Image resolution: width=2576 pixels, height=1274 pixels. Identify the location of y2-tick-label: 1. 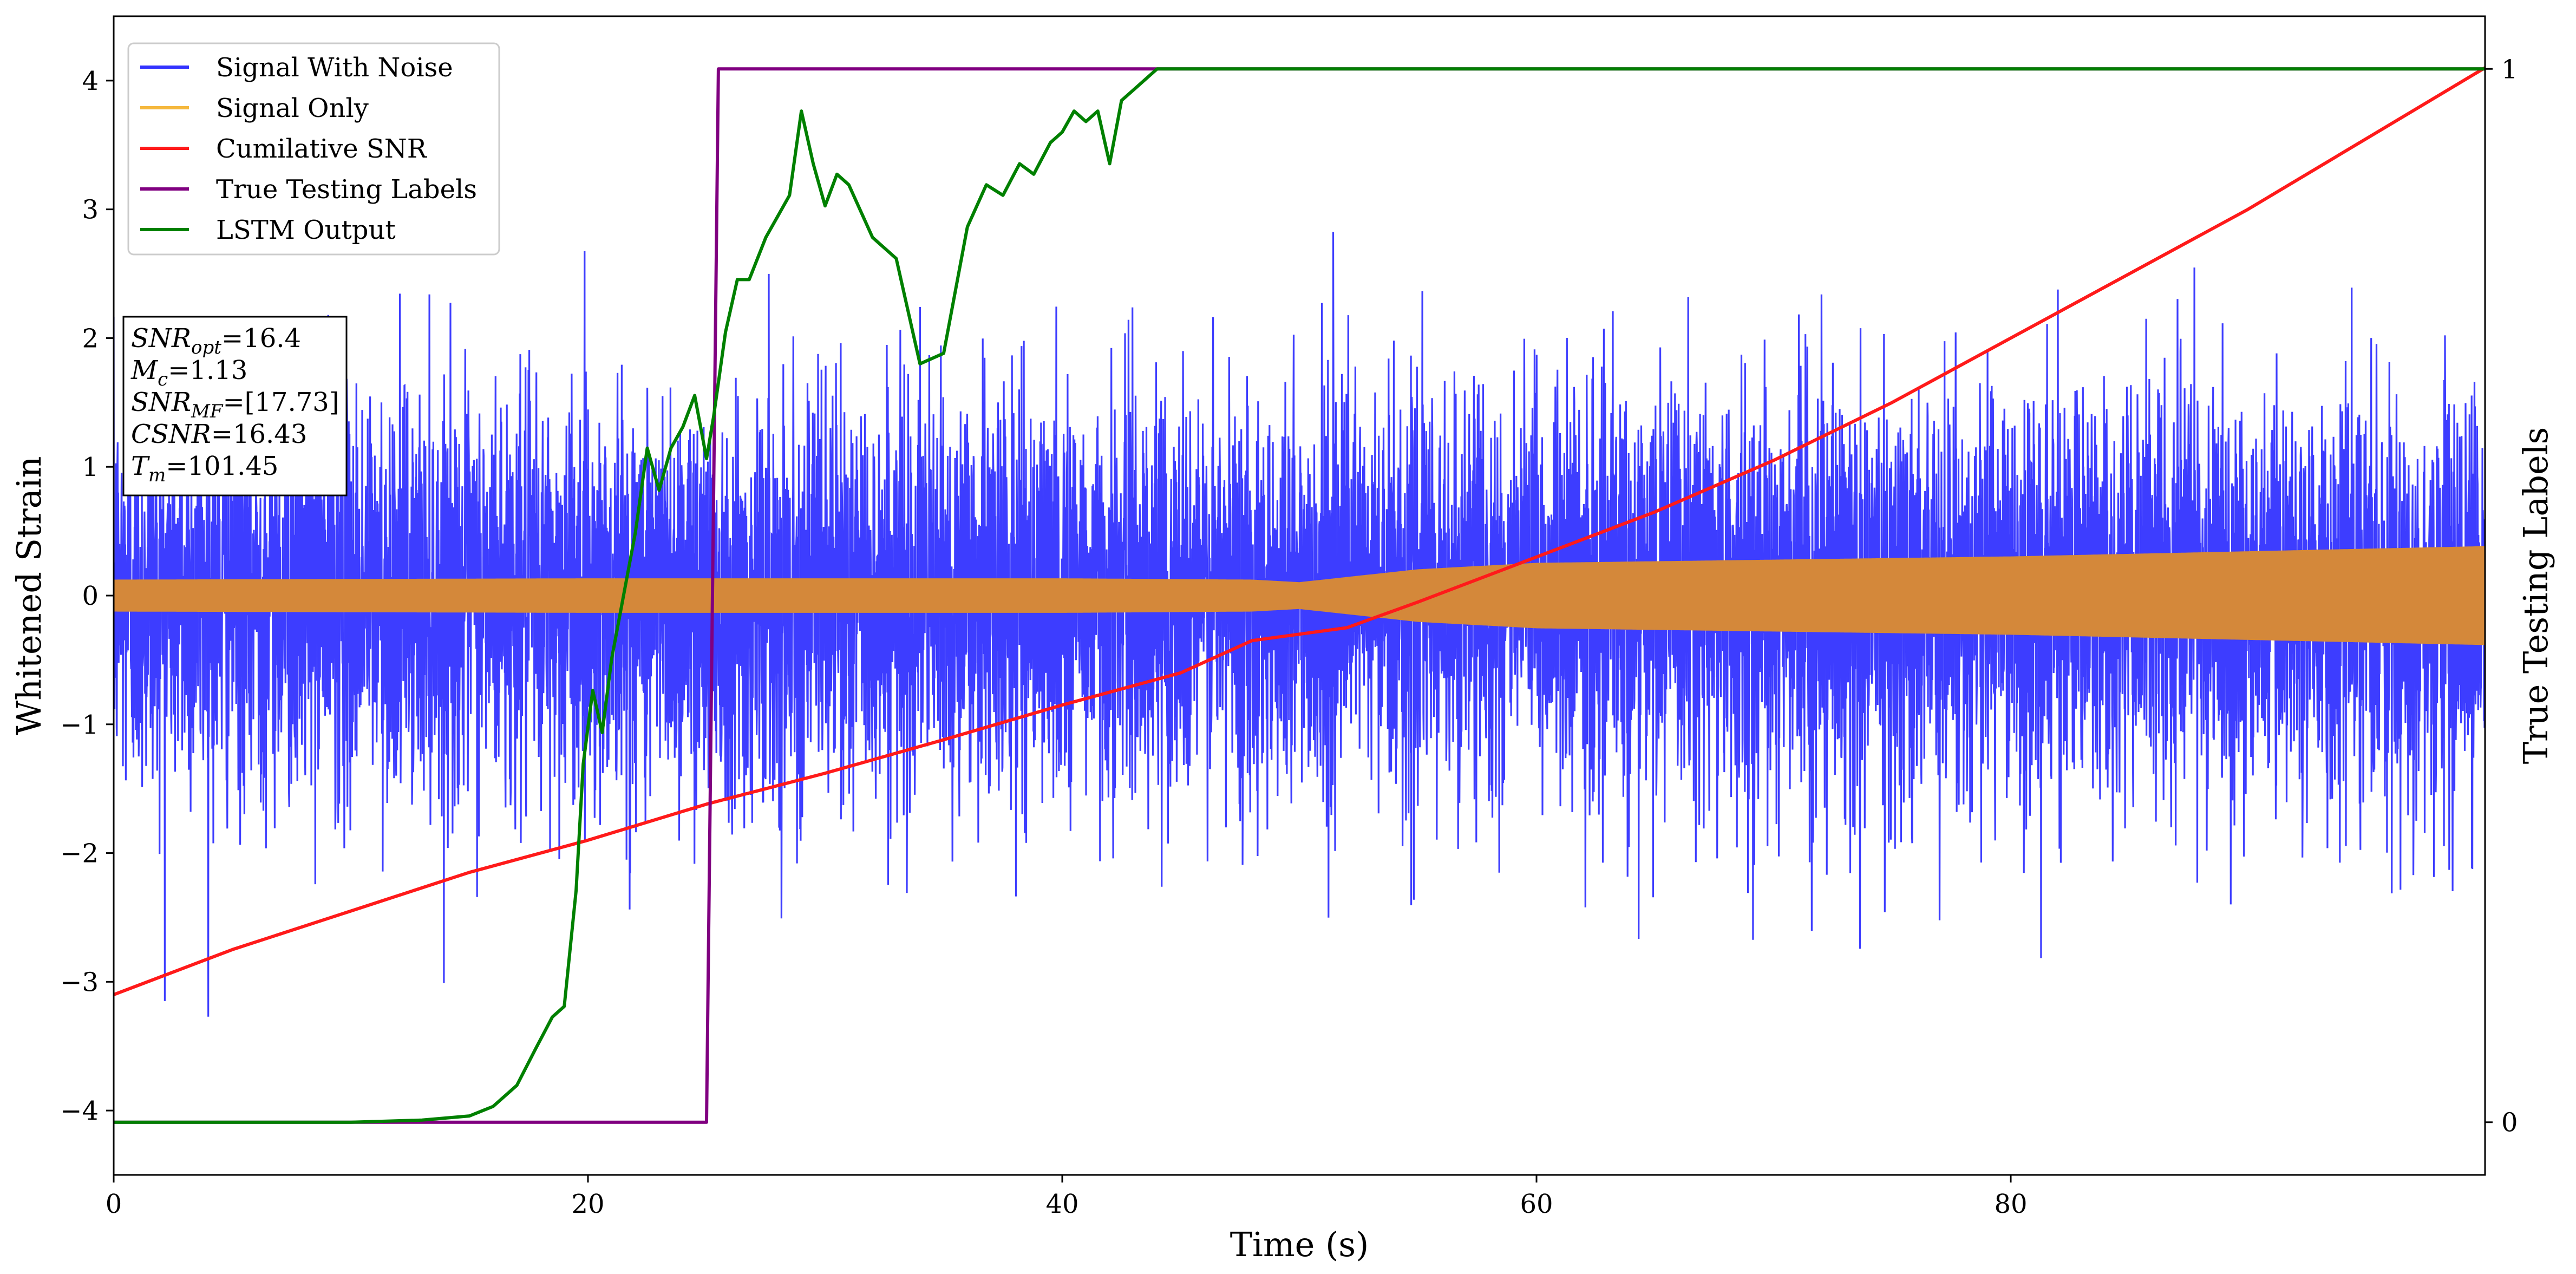
(2509, 69).